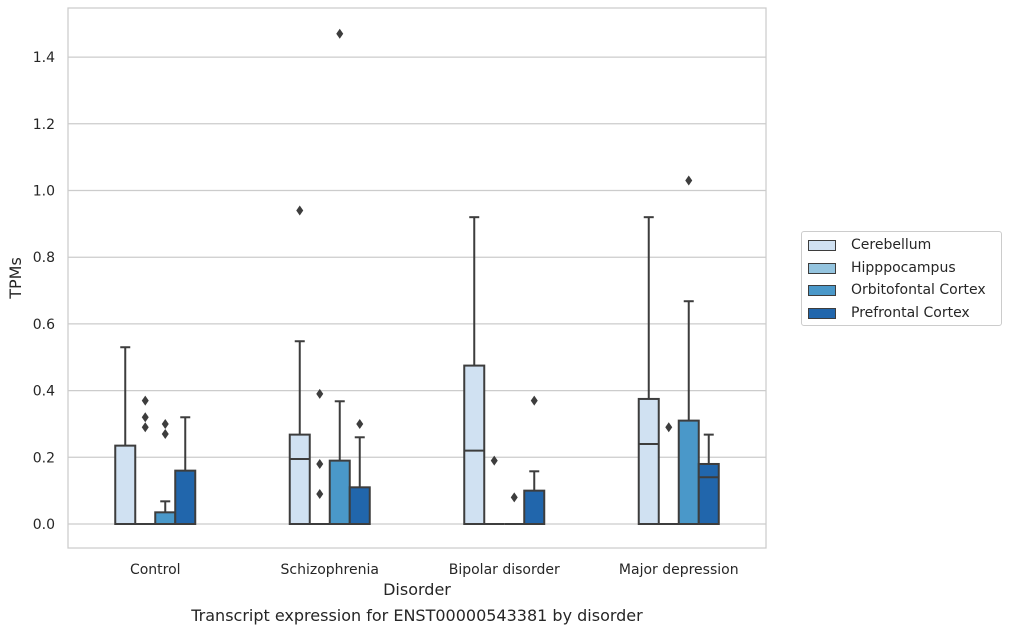 Image resolution: width=1014 pixels, height=634 pixels. Describe the element at coordinates (918, 290) in the screenshot. I see `legend-label-orbitofrontal-cortex: Orbitofontal Cortex` at that location.